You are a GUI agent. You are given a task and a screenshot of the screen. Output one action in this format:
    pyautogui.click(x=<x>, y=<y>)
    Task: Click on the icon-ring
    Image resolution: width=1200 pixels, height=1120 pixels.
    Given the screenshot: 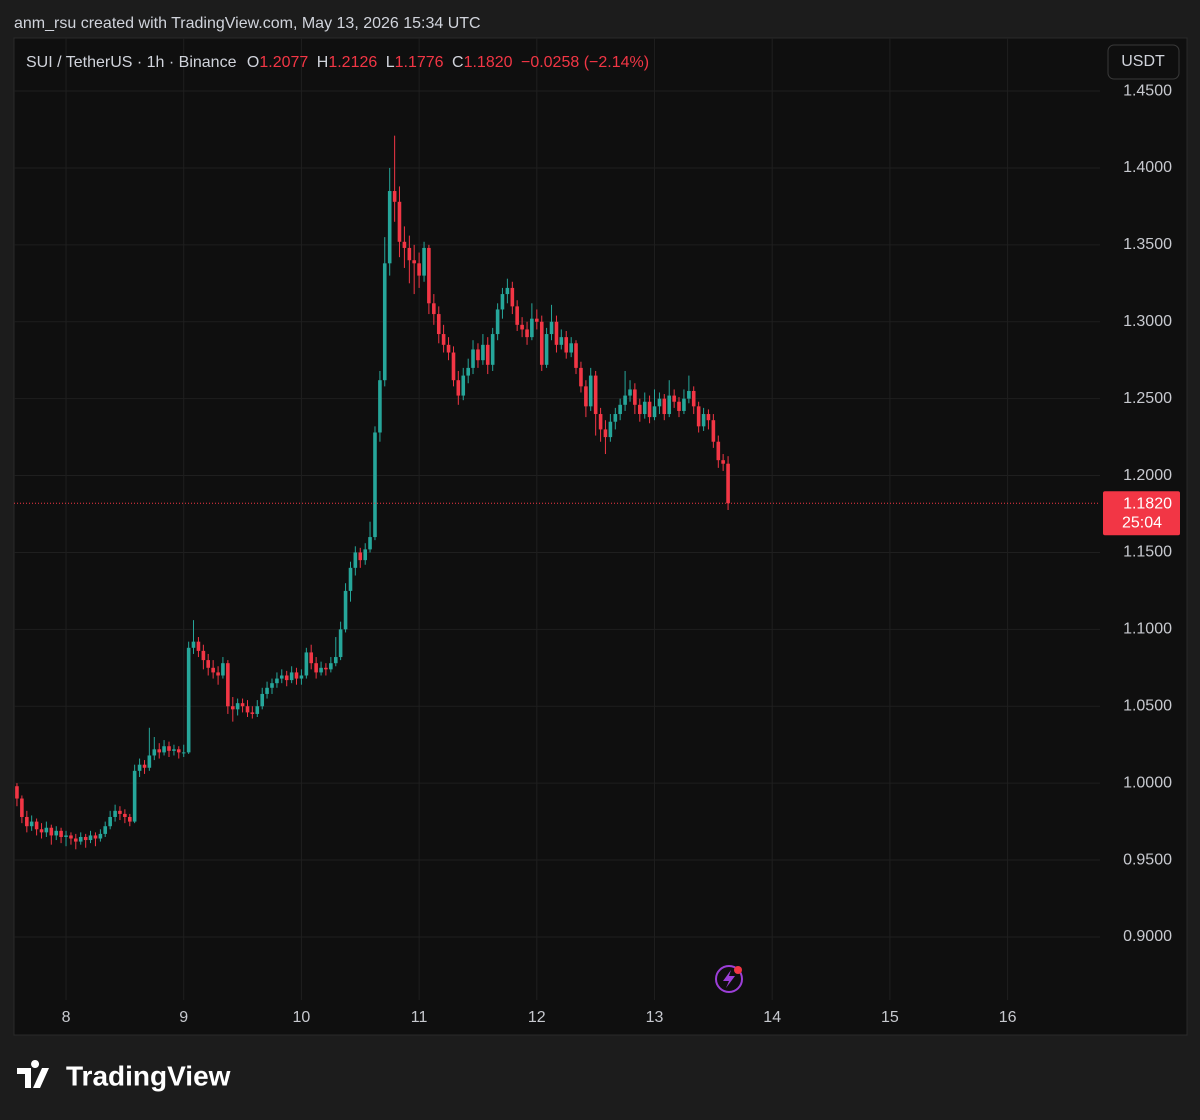 What is the action you would take?
    pyautogui.click(x=729, y=979)
    